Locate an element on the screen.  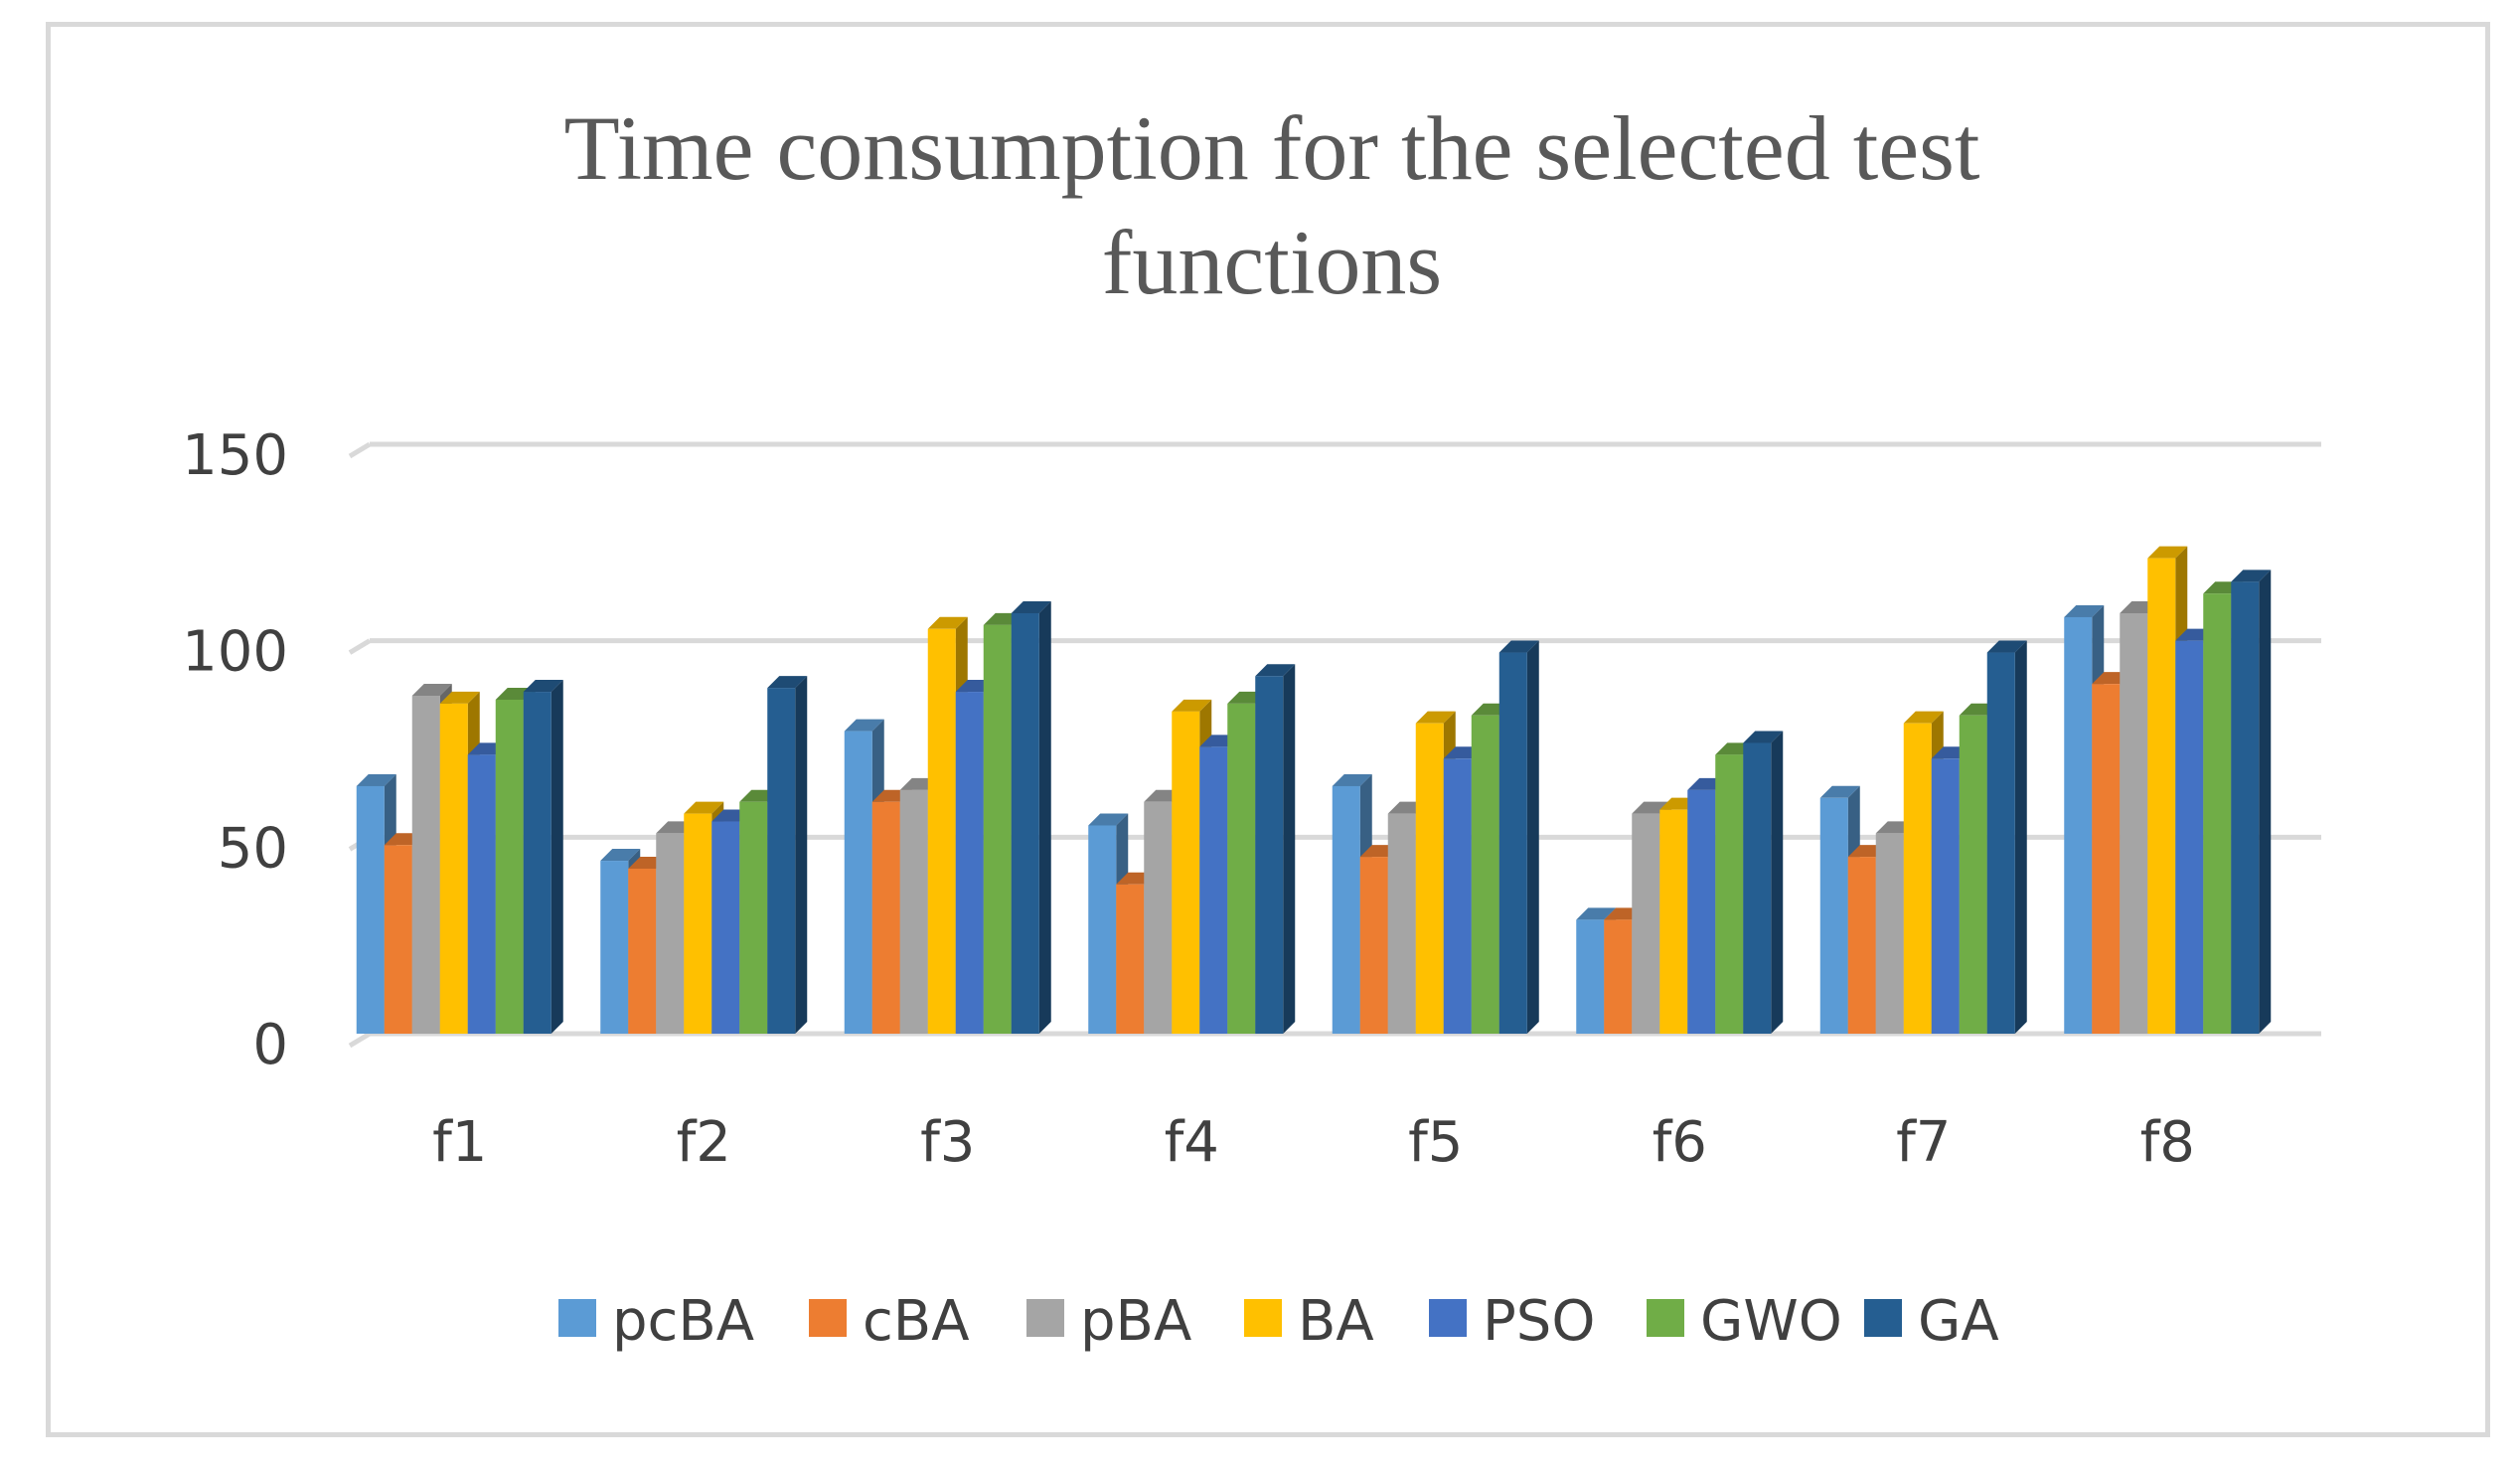
legend-item-GWO: GWO is located at coordinates (1744, 1321).